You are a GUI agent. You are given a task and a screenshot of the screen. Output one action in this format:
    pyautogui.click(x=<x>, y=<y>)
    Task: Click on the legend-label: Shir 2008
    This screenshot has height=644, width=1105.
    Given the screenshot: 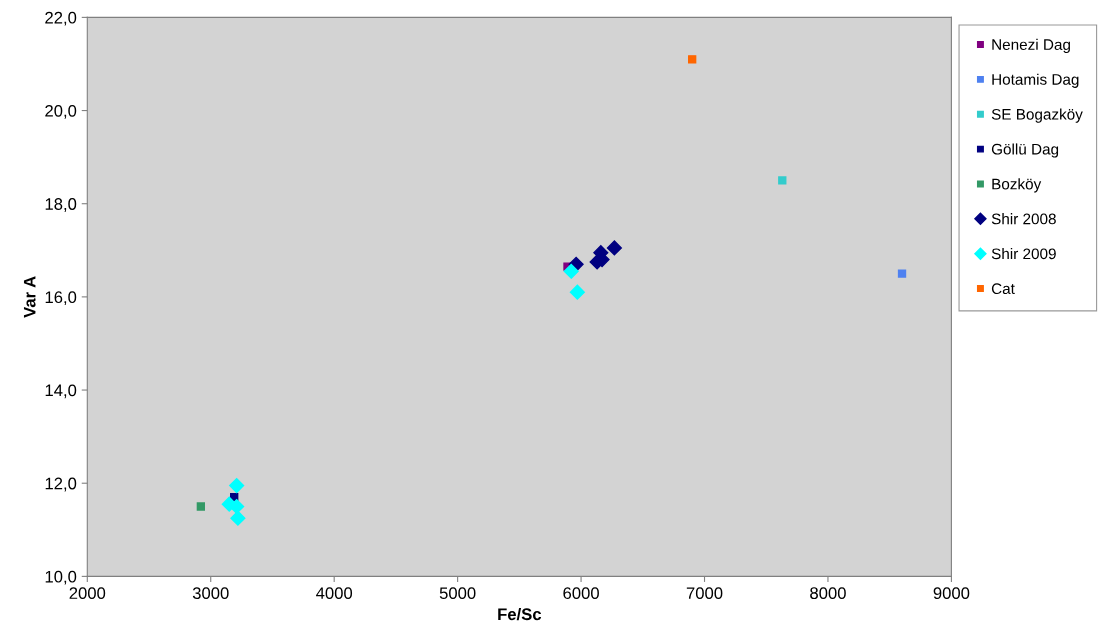 What is the action you would take?
    pyautogui.click(x=1023, y=219)
    